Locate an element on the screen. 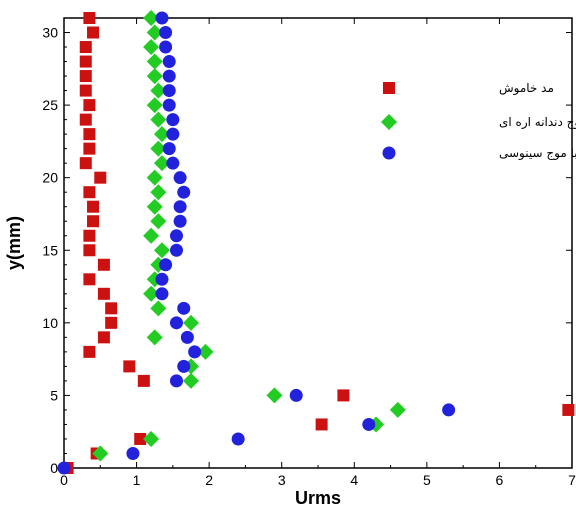 Image resolution: width=576 pixels, height=510 pixels. y-tick-label: 20 is located at coordinates (50, 178).